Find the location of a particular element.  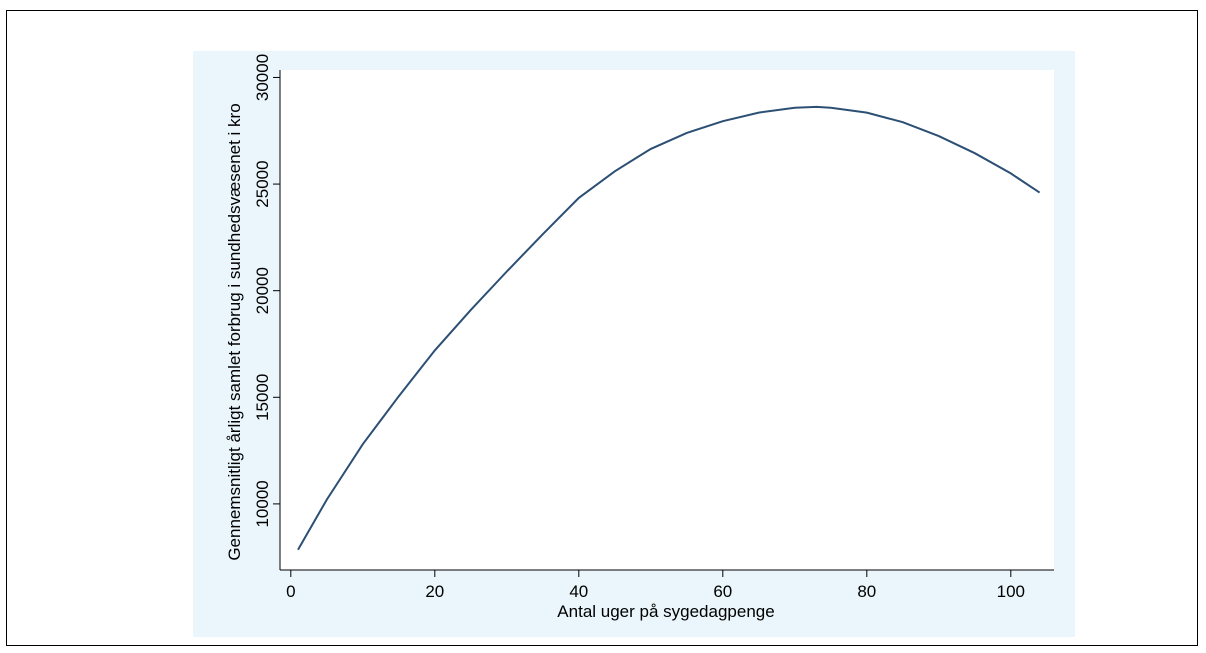

y-tick-label: 30000 is located at coordinates (262, 77).